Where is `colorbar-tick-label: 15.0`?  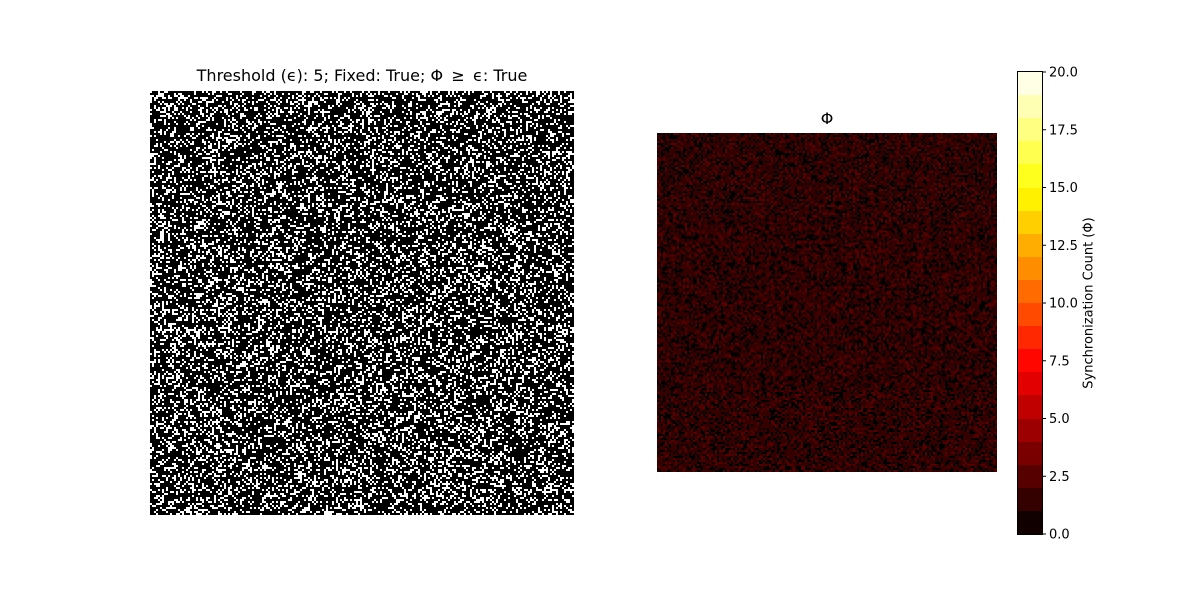
colorbar-tick-label: 15.0 is located at coordinates (1063, 188).